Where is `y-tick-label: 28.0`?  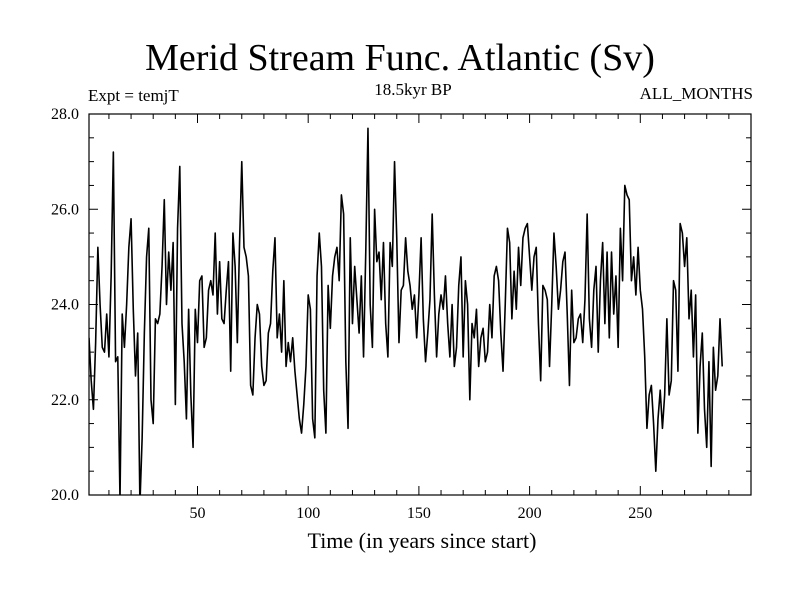 y-tick-label: 28.0 is located at coordinates (65, 114).